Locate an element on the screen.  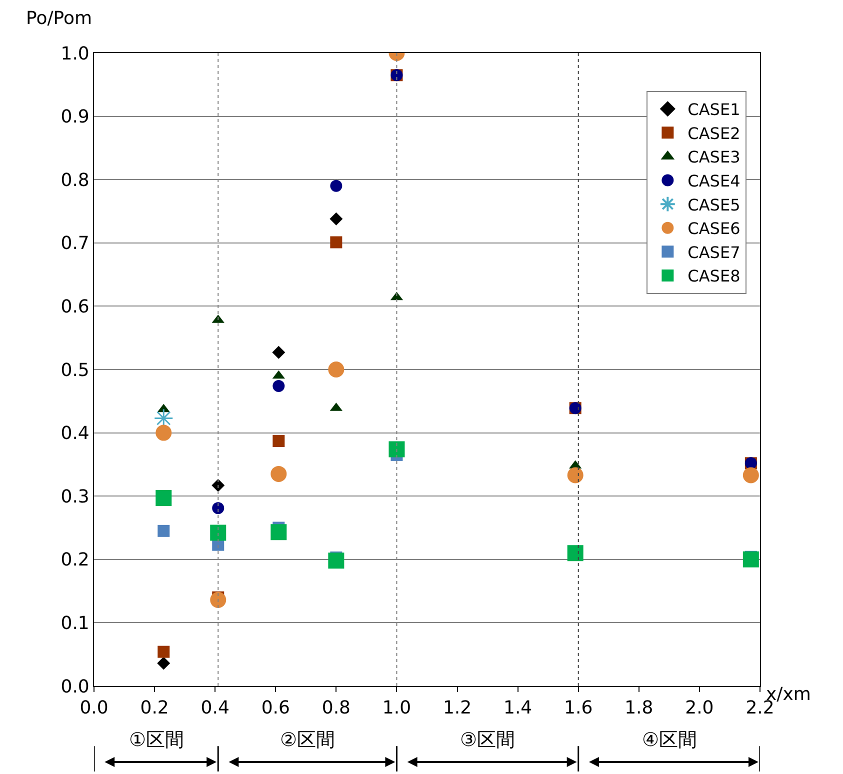
y-tick-label: 0.7 is located at coordinates (75, 243).